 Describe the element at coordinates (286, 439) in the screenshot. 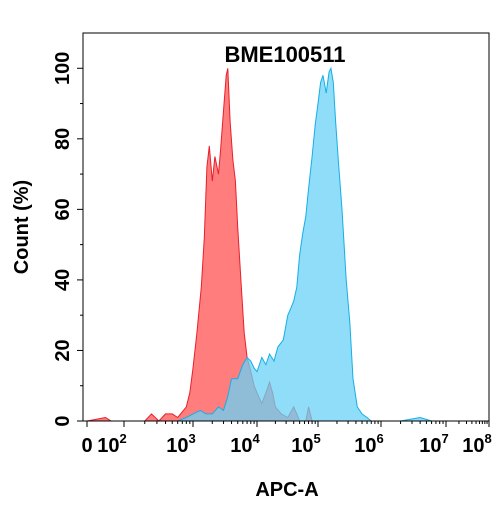

I see `x-axis: 0 10² 10³ 10⁴ 10⁵ 10⁶ 10⁷ 10⁸` at that location.